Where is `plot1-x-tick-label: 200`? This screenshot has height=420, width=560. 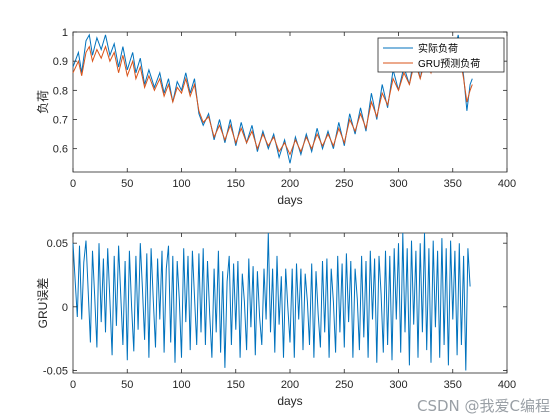 plot1-x-tick-label: 200 is located at coordinates (290, 184).